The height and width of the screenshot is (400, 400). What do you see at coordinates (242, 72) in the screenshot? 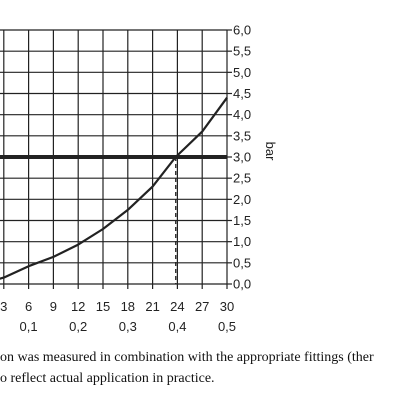
I see `y-tick-label: 5,0` at bounding box center [242, 72].